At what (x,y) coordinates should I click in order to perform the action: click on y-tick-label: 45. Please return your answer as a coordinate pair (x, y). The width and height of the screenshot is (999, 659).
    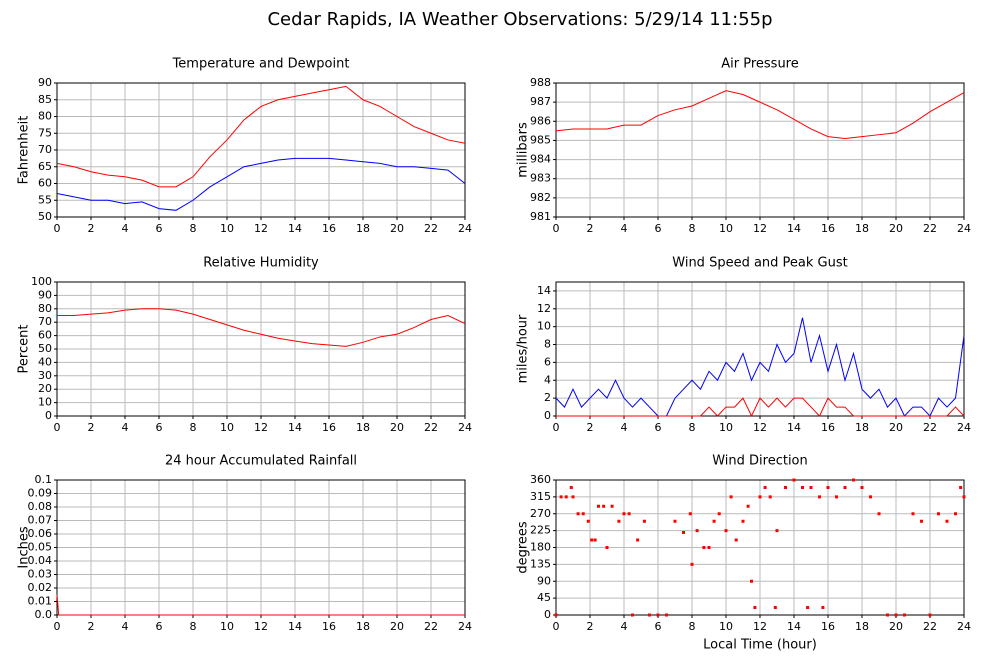
    Looking at the image, I should click on (544, 597).